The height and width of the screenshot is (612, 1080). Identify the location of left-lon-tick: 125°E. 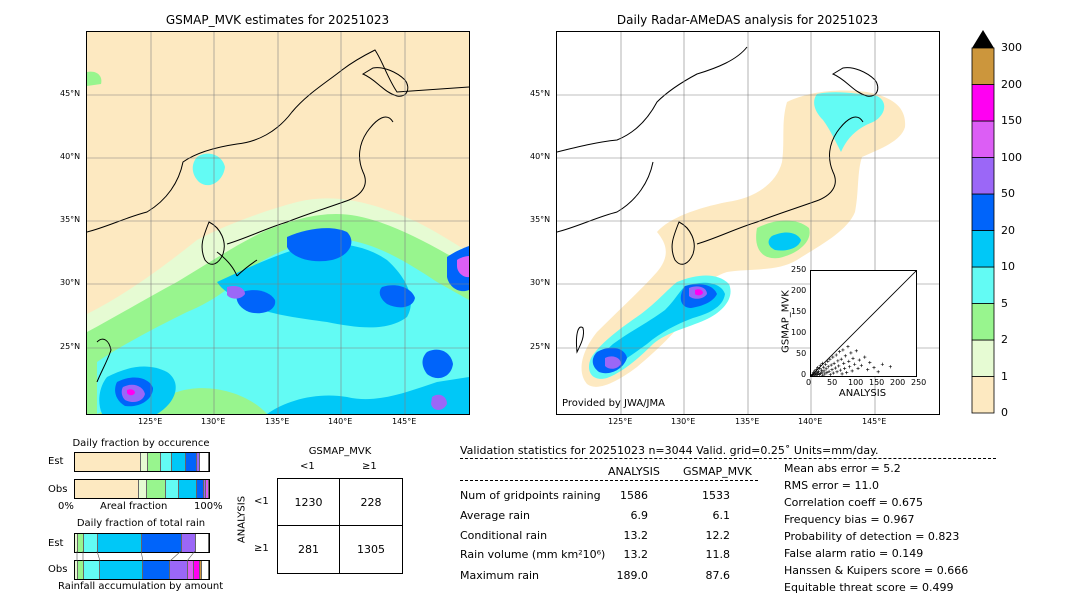
(150, 421).